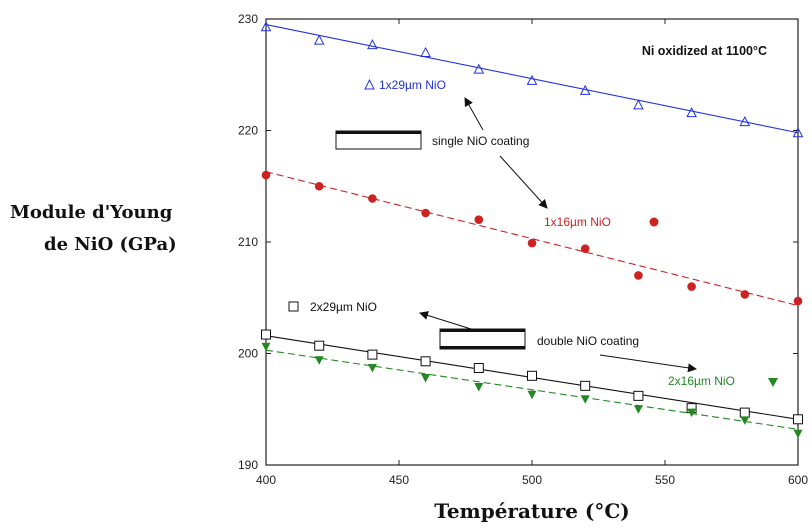 The height and width of the screenshot is (528, 812). Describe the element at coordinates (343, 307) in the screenshot. I see `series-label-2x29: 2x29µm NiO` at that location.